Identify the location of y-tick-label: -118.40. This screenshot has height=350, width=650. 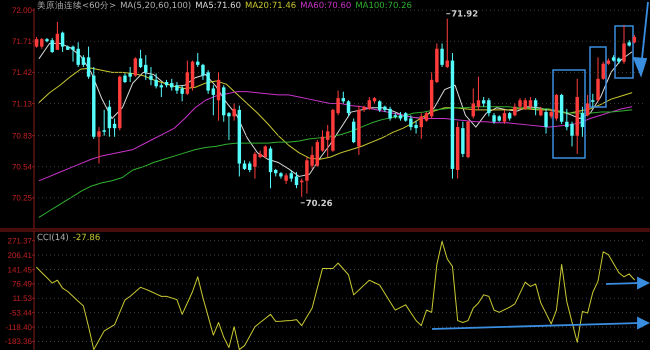
(19, 327).